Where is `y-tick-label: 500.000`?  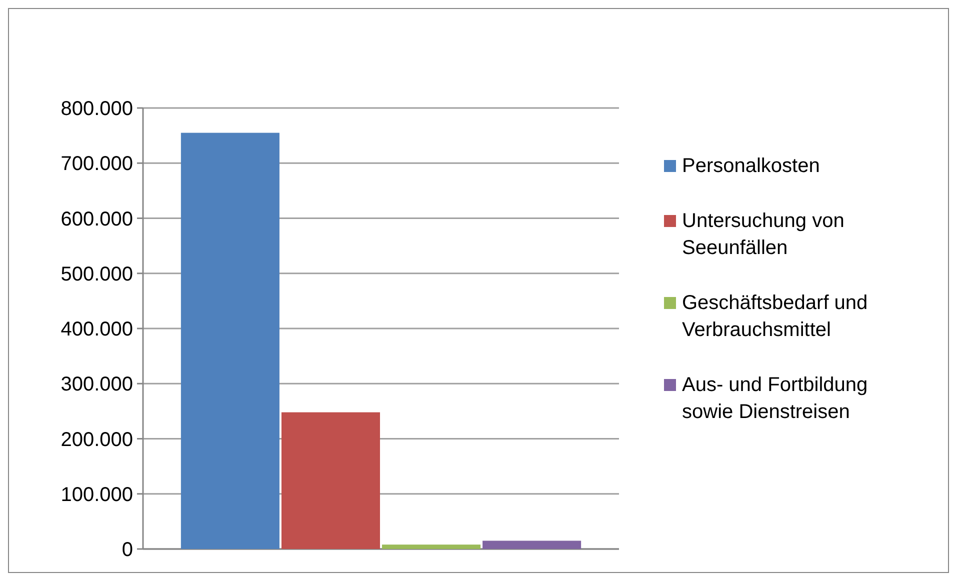 y-tick-label: 500.000 is located at coordinates (96, 274).